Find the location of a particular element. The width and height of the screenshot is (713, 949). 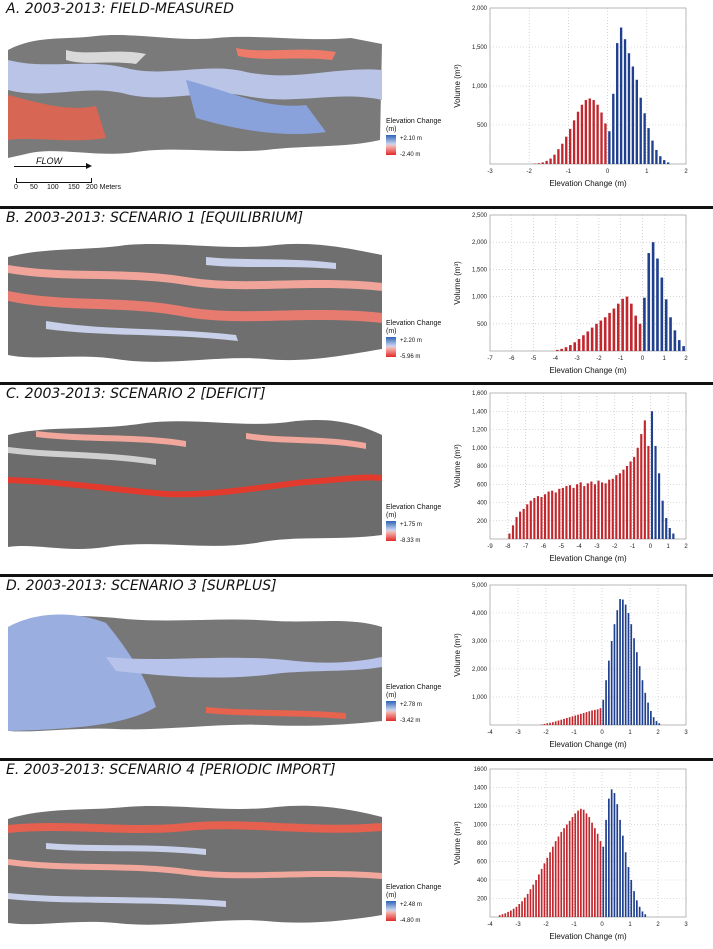

y-tick-label: 2,000 is located at coordinates (480, 670).